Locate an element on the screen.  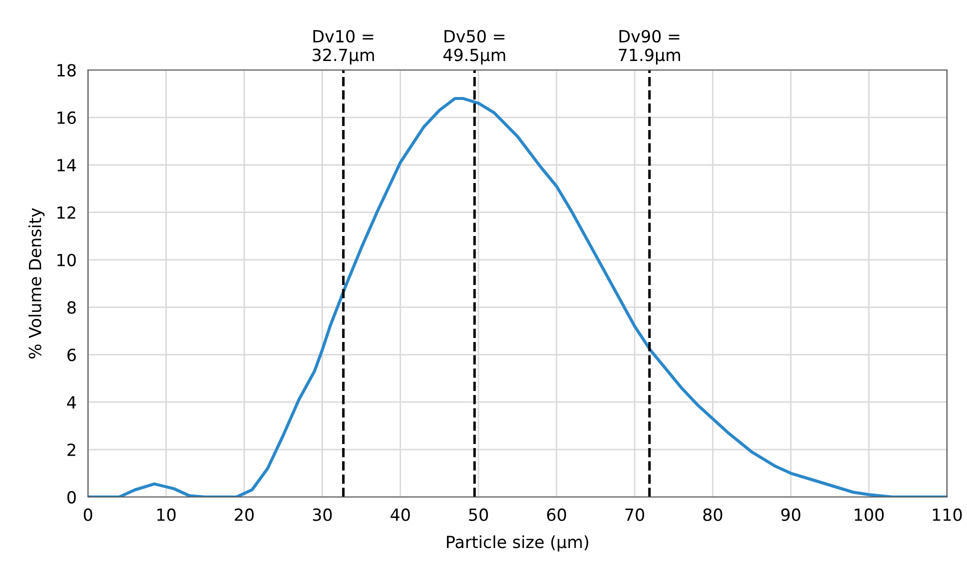
x-tick-label: 20 is located at coordinates (244, 515).